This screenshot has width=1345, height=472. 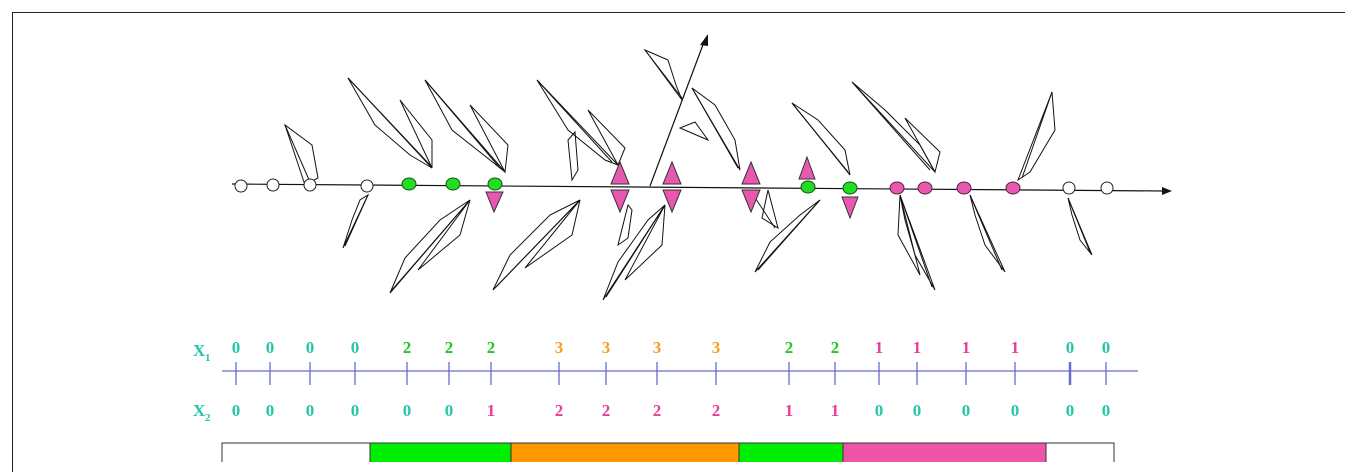 I want to click on svg-text: 2, so click(x=208, y=418).